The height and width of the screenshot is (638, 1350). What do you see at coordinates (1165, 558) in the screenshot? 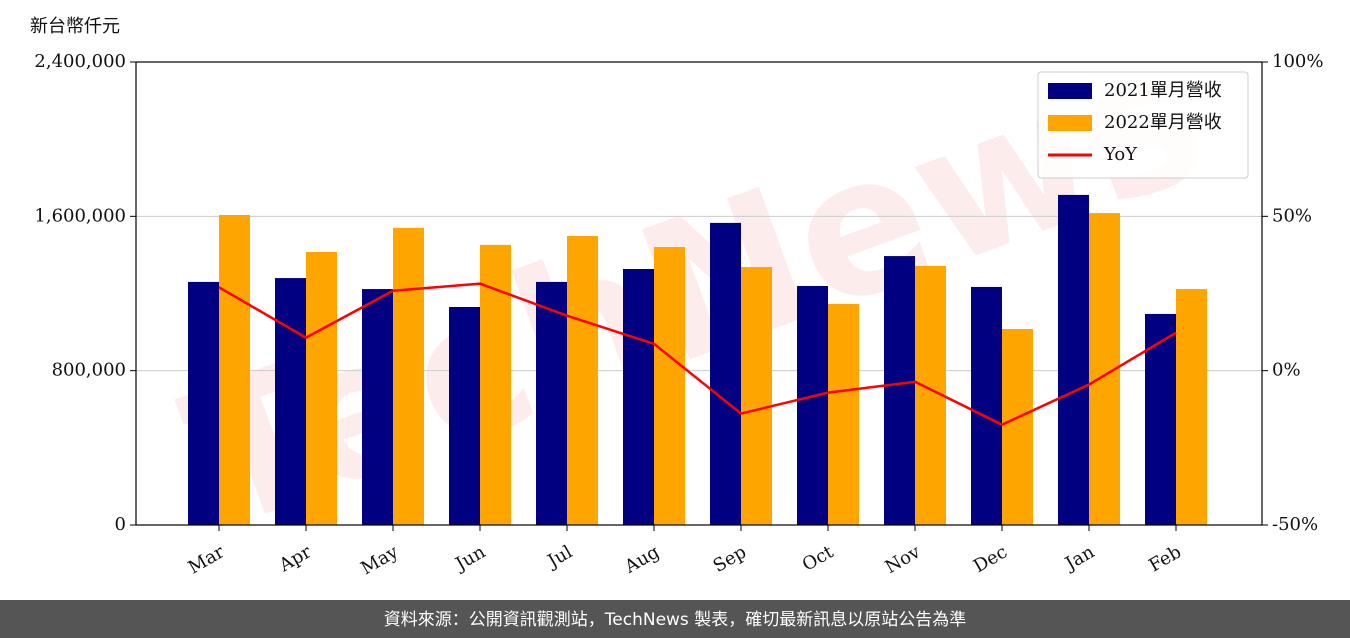
I see `x-tick-label: Feb` at bounding box center [1165, 558].